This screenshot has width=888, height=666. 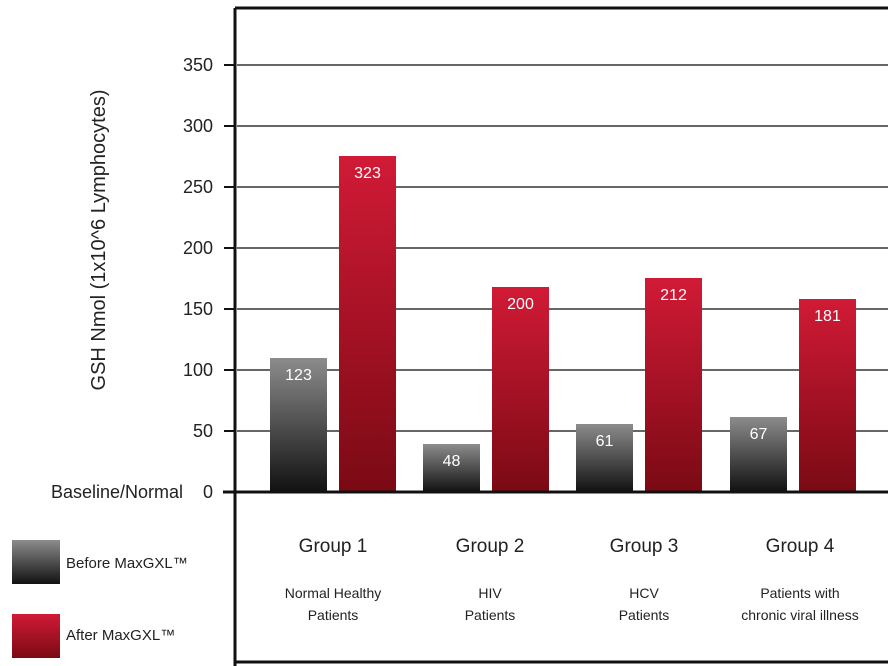 What do you see at coordinates (198, 126) in the screenshot?
I see `y-tick-label: 300` at bounding box center [198, 126].